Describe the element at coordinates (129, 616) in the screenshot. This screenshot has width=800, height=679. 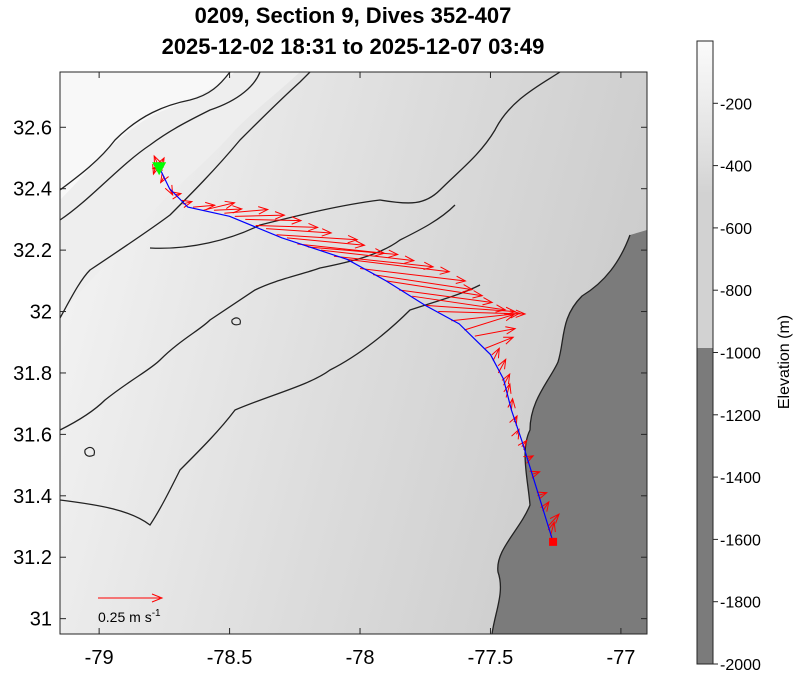
I see `scale-label: 0.25 m s-1` at that location.